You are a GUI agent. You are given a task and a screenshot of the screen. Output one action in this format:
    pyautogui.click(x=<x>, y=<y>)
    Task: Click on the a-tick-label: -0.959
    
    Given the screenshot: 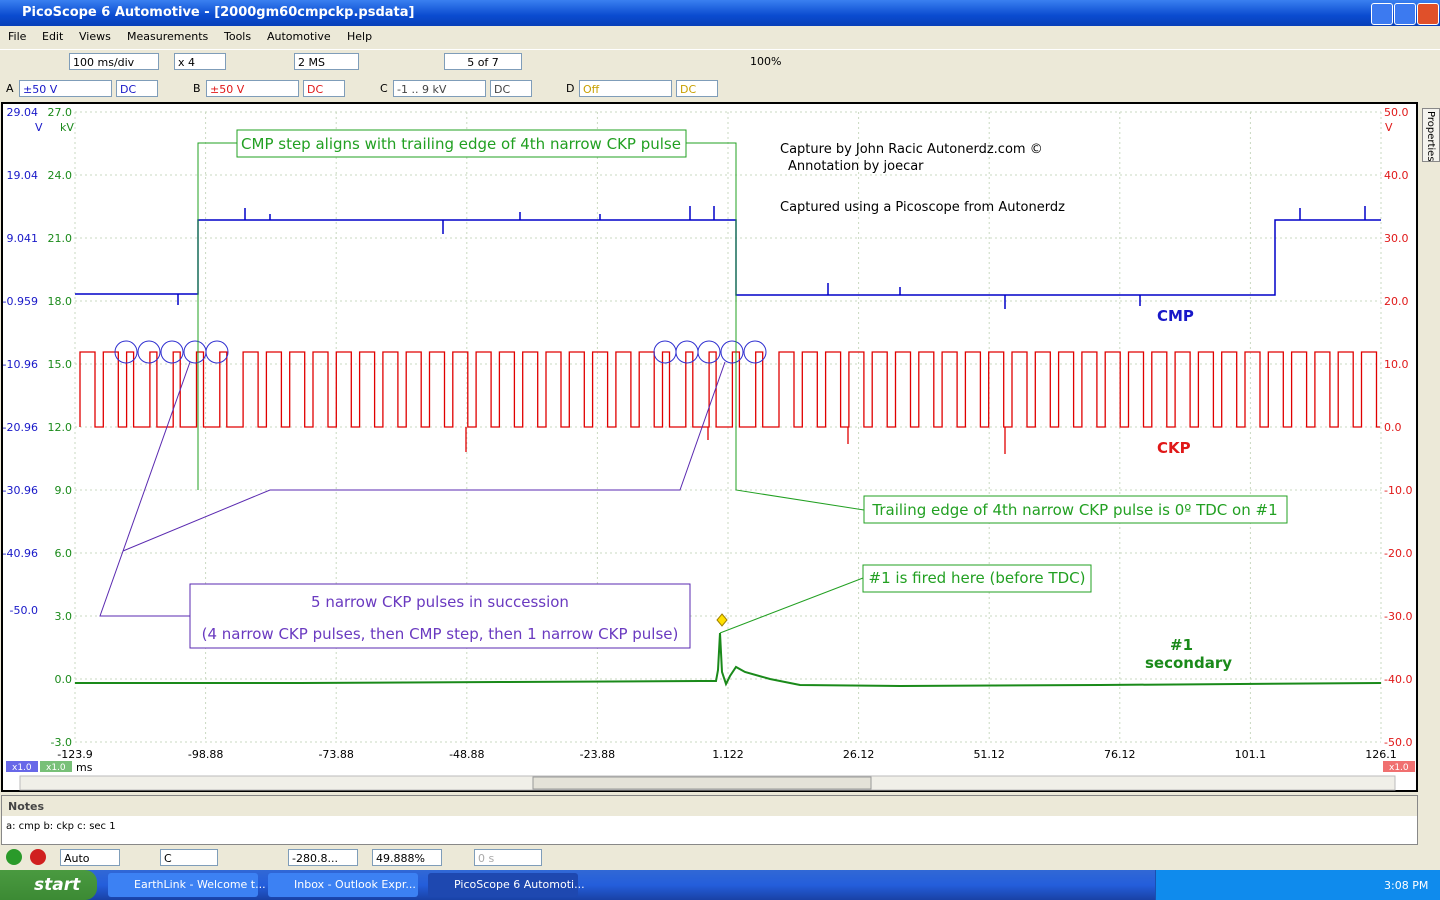 What is the action you would take?
    pyautogui.click(x=20, y=301)
    